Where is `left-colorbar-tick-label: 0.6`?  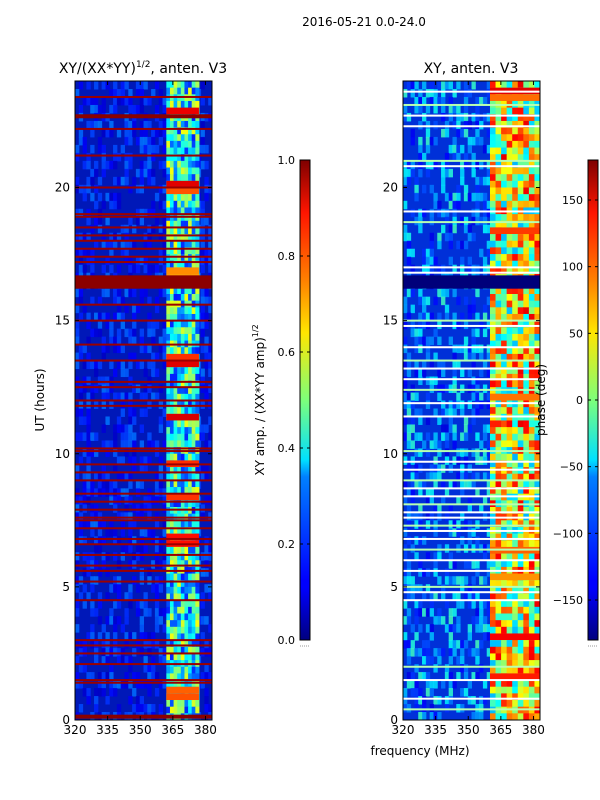 left-colorbar-tick-label: 0.6 is located at coordinates (287, 352).